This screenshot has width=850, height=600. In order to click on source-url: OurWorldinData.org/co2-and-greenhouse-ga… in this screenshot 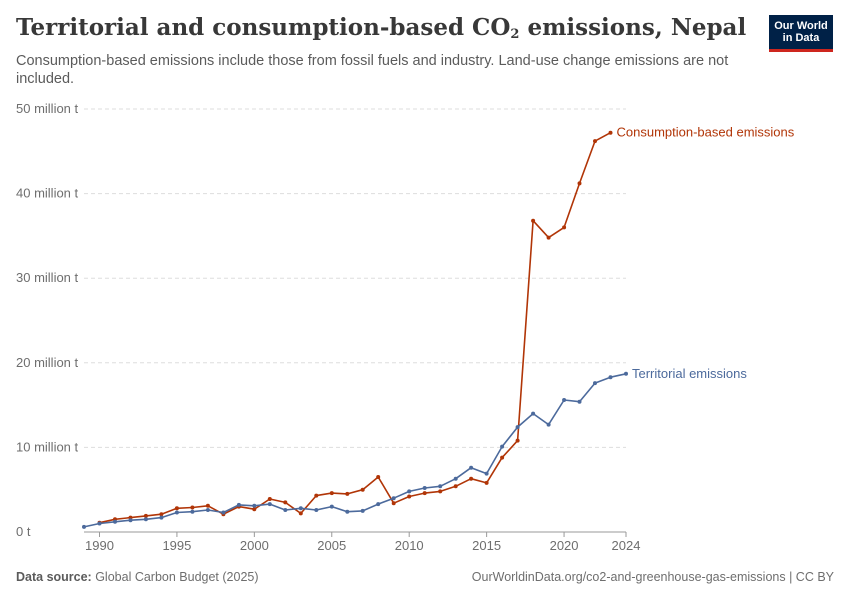, I will do `click(652, 577)`.